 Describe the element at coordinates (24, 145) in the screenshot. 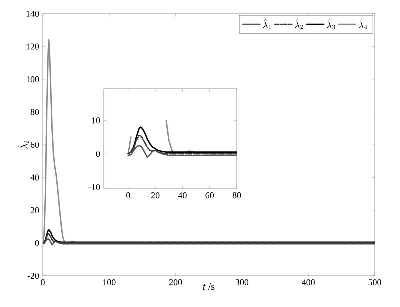

I see `y-axis-title: $\hat{\lambda}_i$` at that location.